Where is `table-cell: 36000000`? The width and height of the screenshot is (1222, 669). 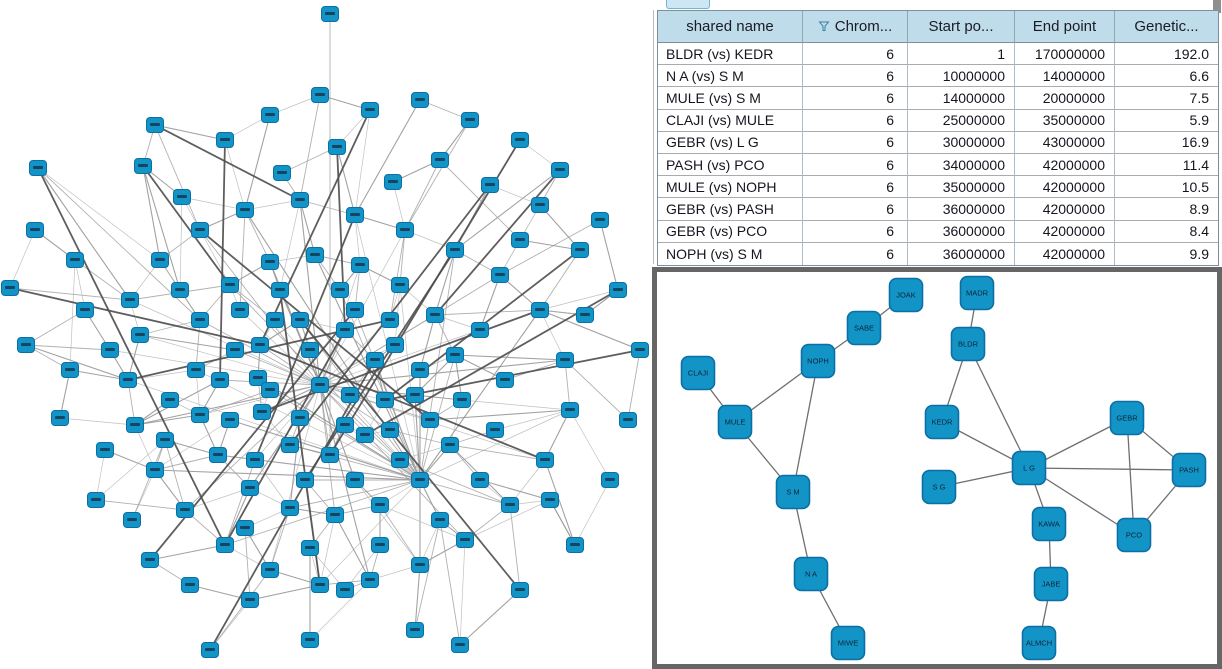 table-cell: 36000000 is located at coordinates (961, 231).